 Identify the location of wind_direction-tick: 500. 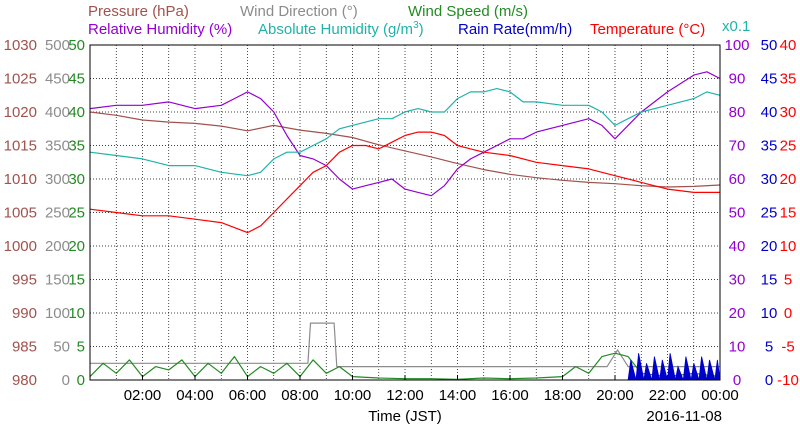
(57, 45).